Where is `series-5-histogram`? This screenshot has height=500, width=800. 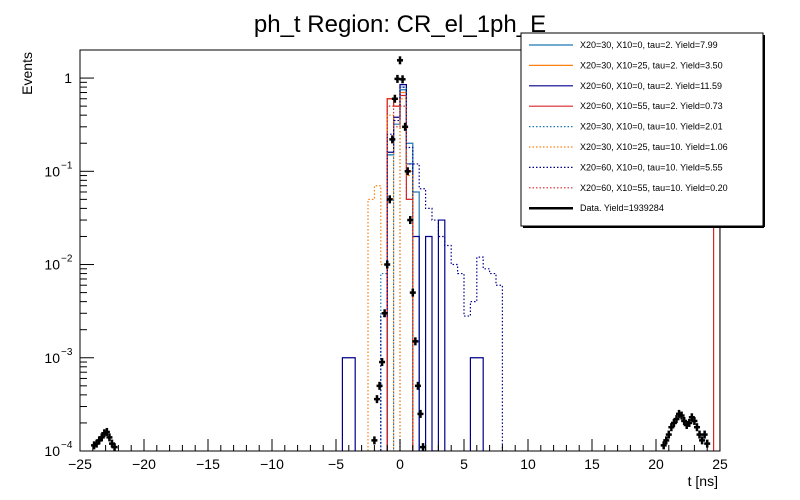 series-5-histogram is located at coordinates (397, 268).